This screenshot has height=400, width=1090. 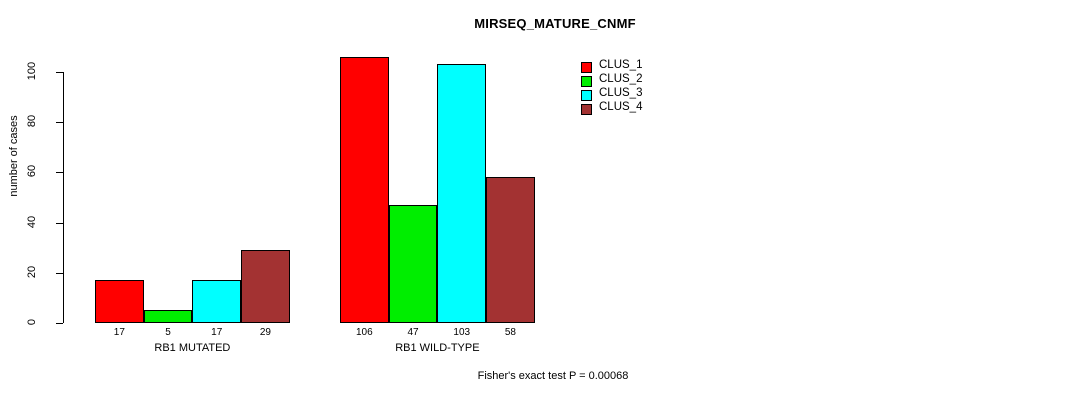 I want to click on bar-value-label: 29, so click(x=265, y=332).